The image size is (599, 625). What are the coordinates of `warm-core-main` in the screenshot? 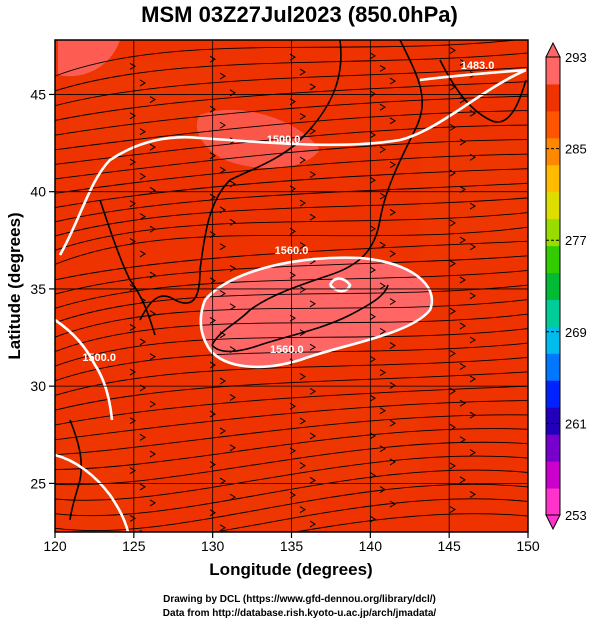 It's located at (316, 312).